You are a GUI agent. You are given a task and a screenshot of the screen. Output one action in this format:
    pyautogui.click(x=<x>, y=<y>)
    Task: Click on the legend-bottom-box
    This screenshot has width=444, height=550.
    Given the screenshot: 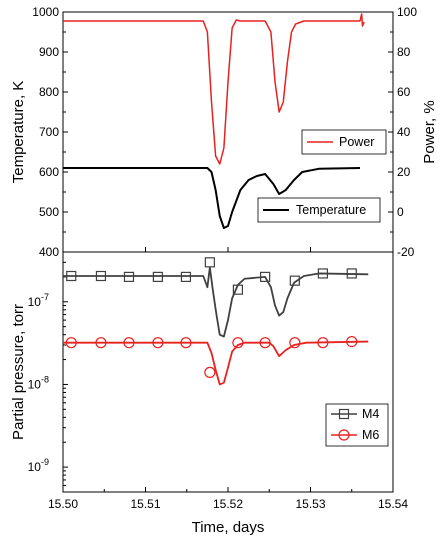 What is the action you would take?
    pyautogui.click(x=357, y=425)
    